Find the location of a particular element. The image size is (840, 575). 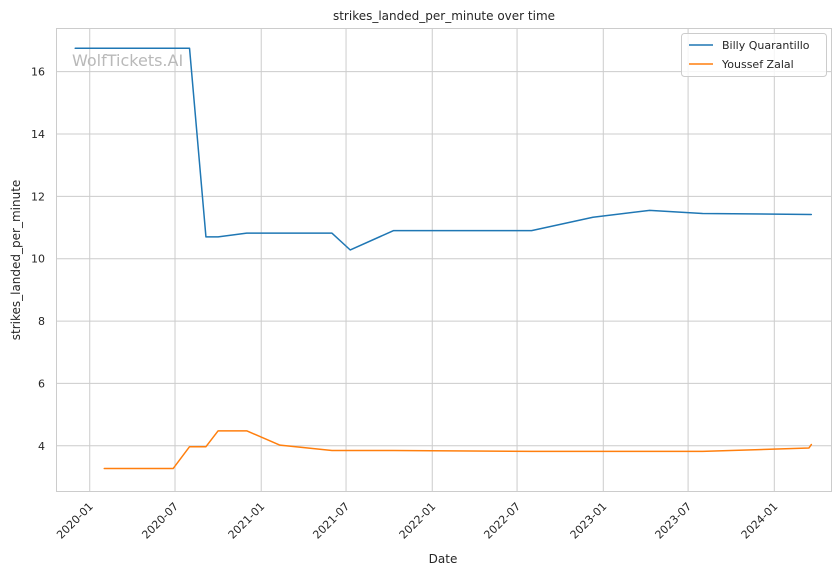

y-tick-label: 10 is located at coordinates (38, 259).